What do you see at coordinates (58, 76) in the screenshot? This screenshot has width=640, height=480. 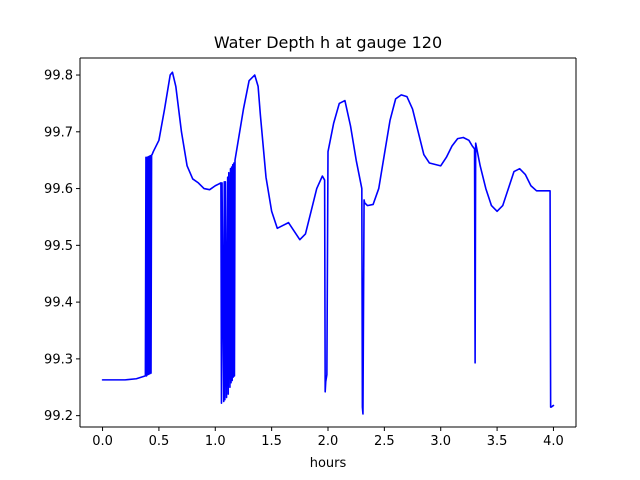 I see `y-tick-label: 99.8` at bounding box center [58, 76].